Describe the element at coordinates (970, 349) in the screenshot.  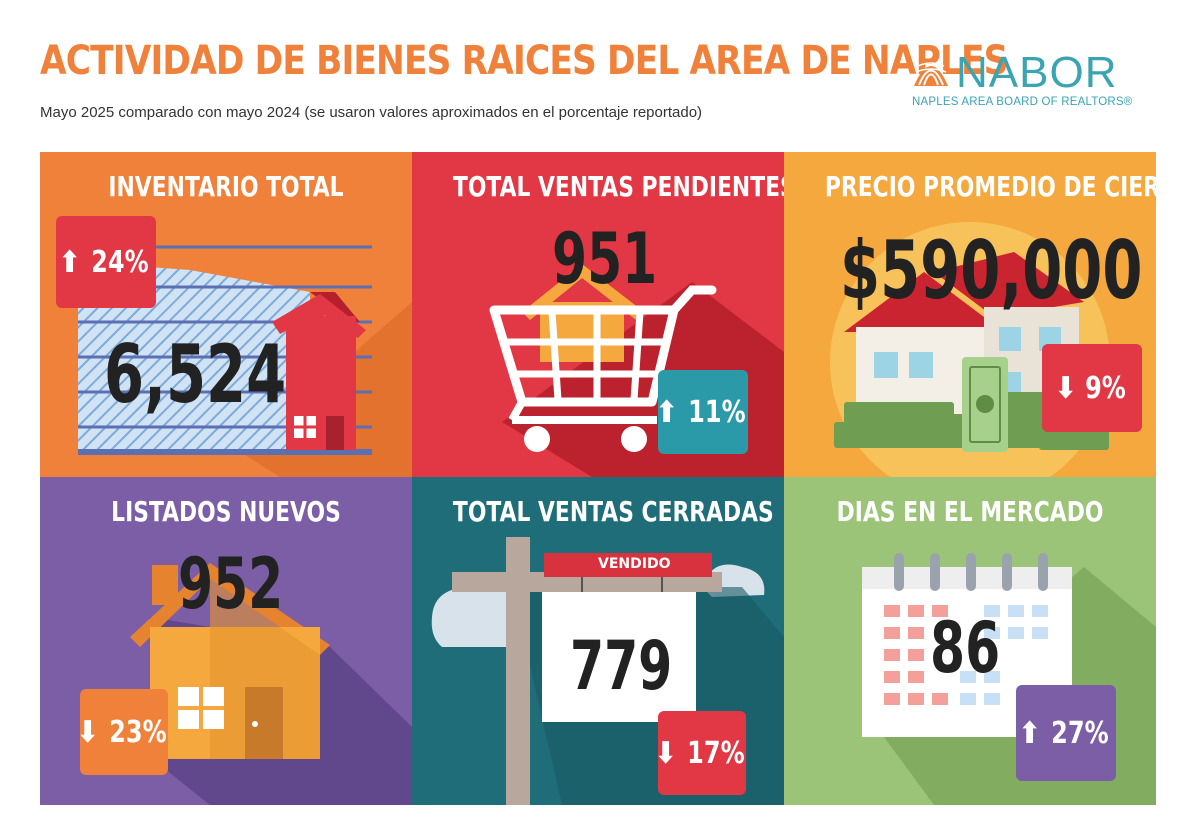
I see `house-money-icon` at that location.